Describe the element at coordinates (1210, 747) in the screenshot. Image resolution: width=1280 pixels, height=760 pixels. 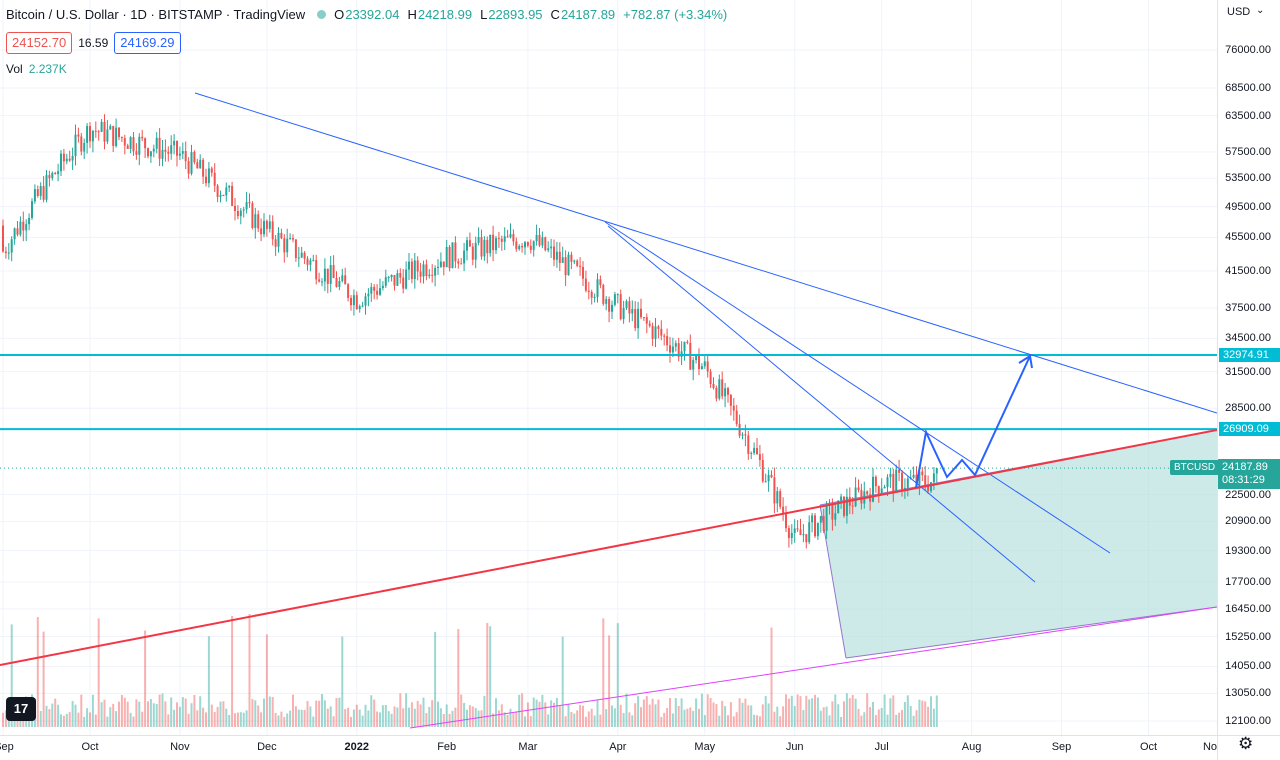
I see `time-tick: No` at that location.